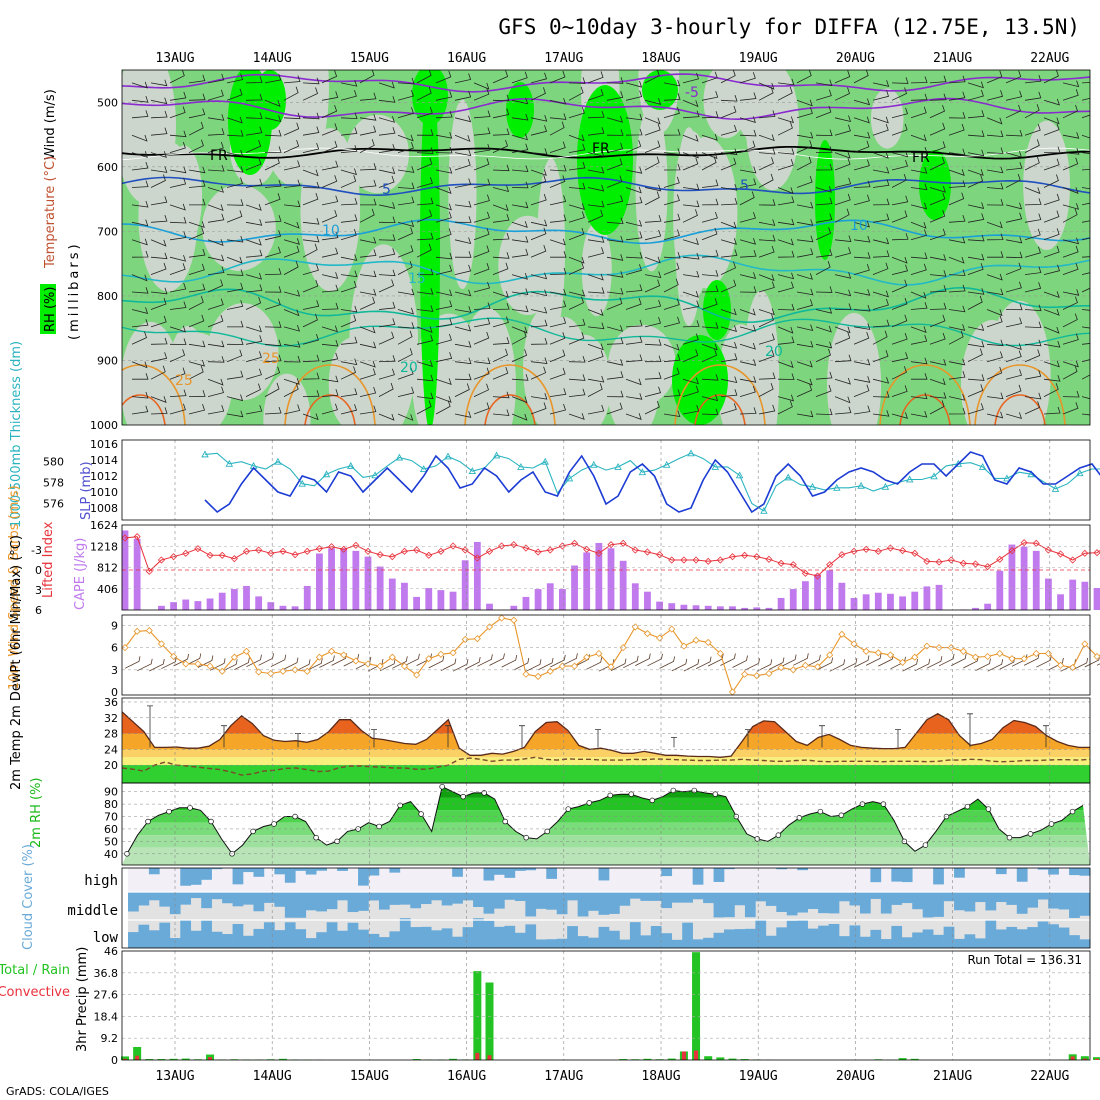  What do you see at coordinates (606, 753) in the screenshot?
I see `temp2m-band` at bounding box center [606, 753].